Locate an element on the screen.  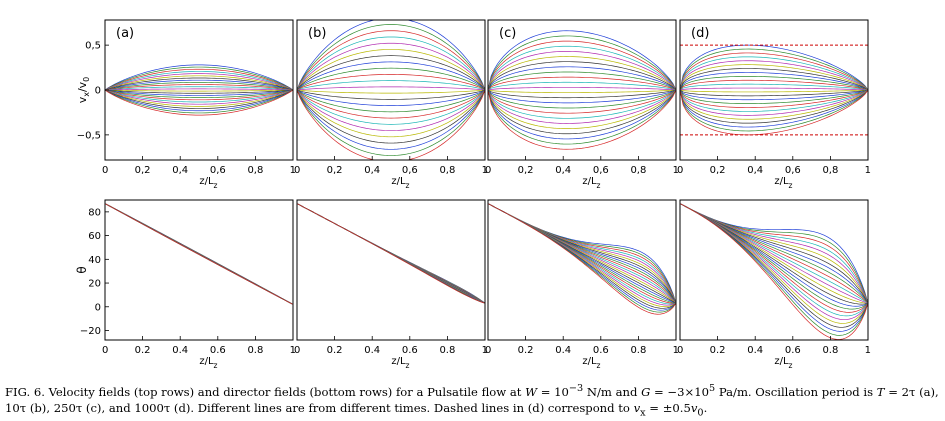
caption-text-4: = −3×10 is located at coordinates (681, 391).